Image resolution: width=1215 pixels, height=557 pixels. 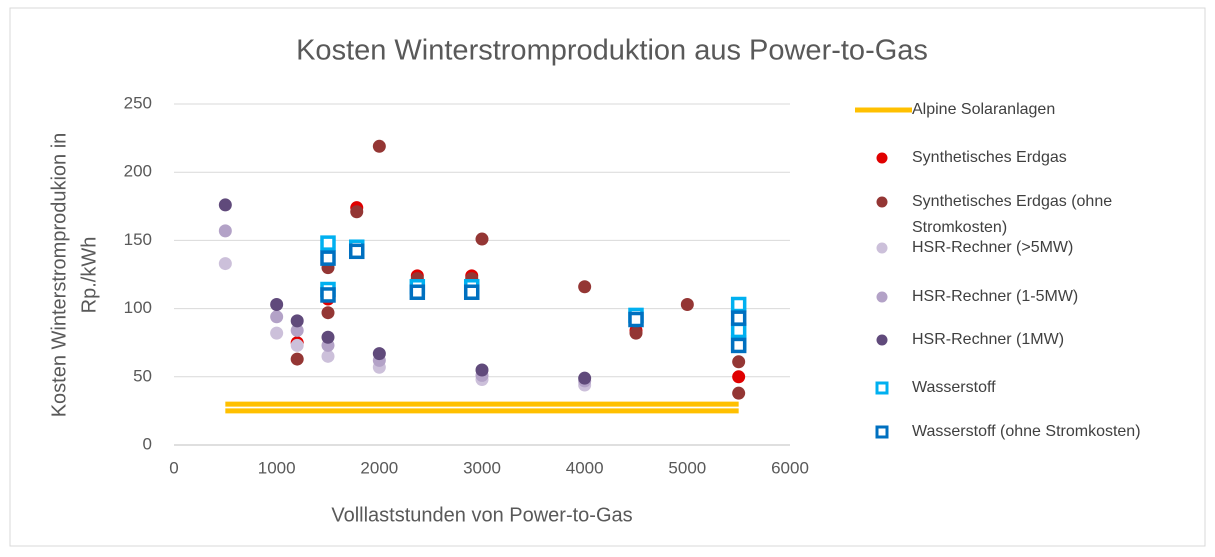 What do you see at coordinates (954, 387) in the screenshot?
I see `legend-label: Wasserstoff` at bounding box center [954, 387].